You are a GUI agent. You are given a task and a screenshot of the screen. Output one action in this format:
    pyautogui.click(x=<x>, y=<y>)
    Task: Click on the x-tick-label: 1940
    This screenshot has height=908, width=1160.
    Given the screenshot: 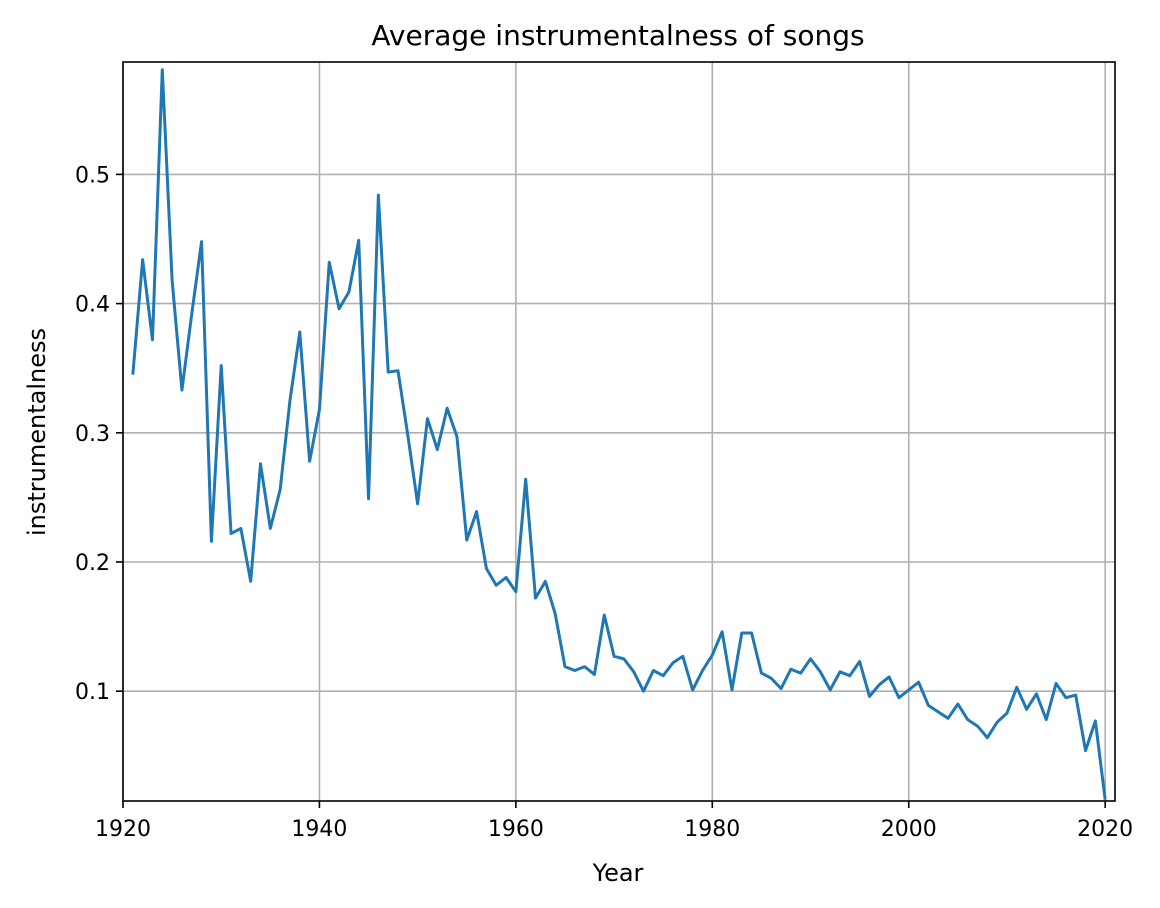 What is the action you would take?
    pyautogui.click(x=319, y=829)
    